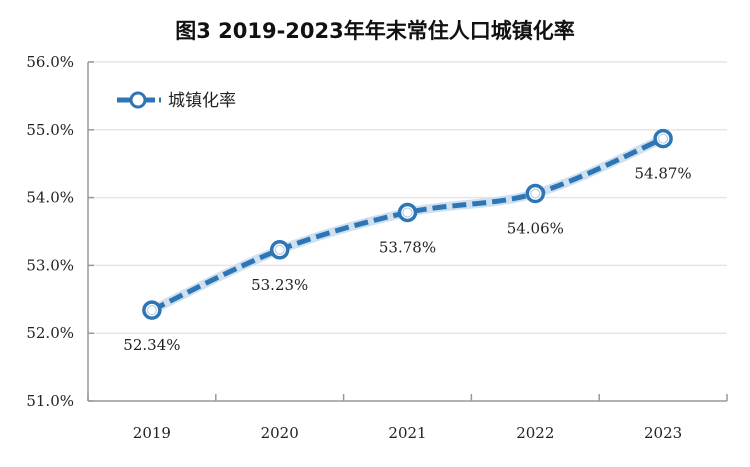 Image resolution: width=750 pixels, height=467 pixels. I want to click on legend: 城镇化率, so click(176, 101).